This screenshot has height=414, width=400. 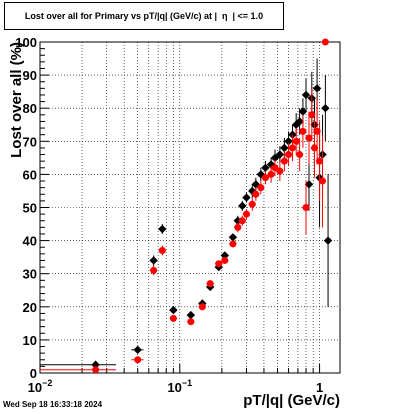 I want to click on y-axis-title: Lost over all (%), so click(x=16, y=100).